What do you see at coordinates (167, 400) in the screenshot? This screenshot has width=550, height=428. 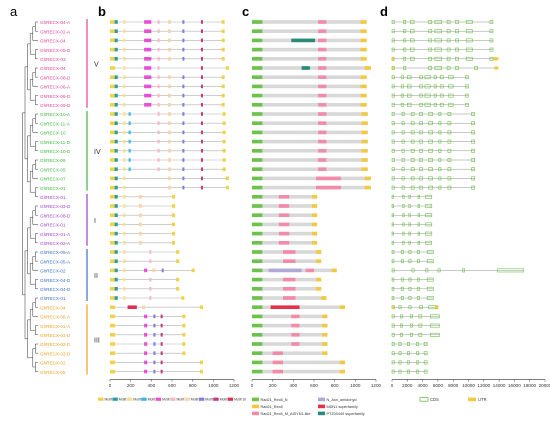 I see `motif-legend-label: Motif 5` at bounding box center [167, 400].